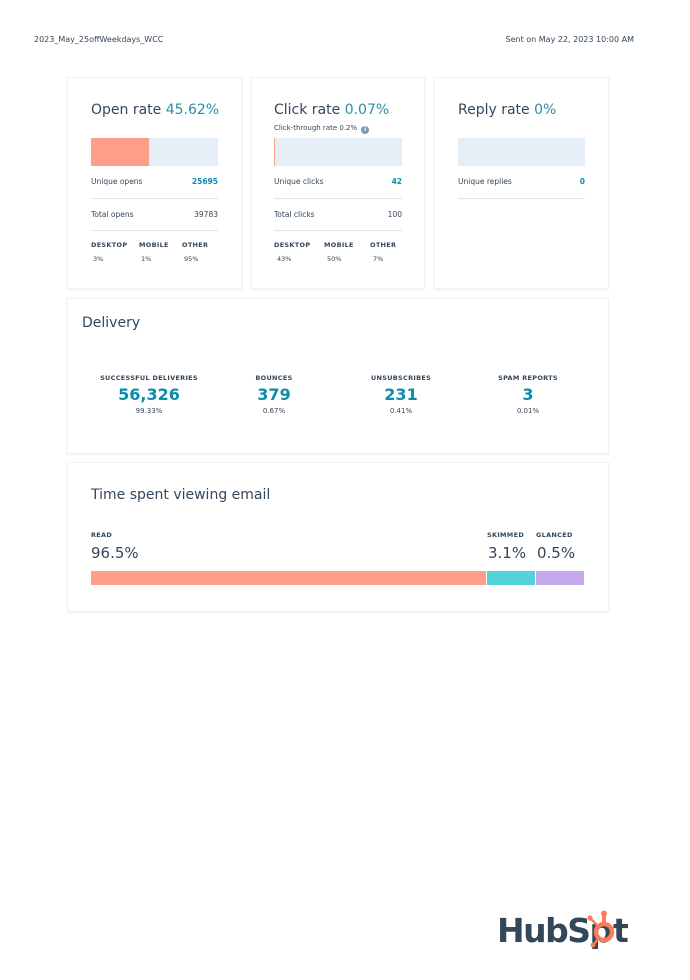 Image resolution: width=690 pixels, height=980 pixels. I want to click on click-through-rate: Click-through rate 0.2% i, so click(322, 129).